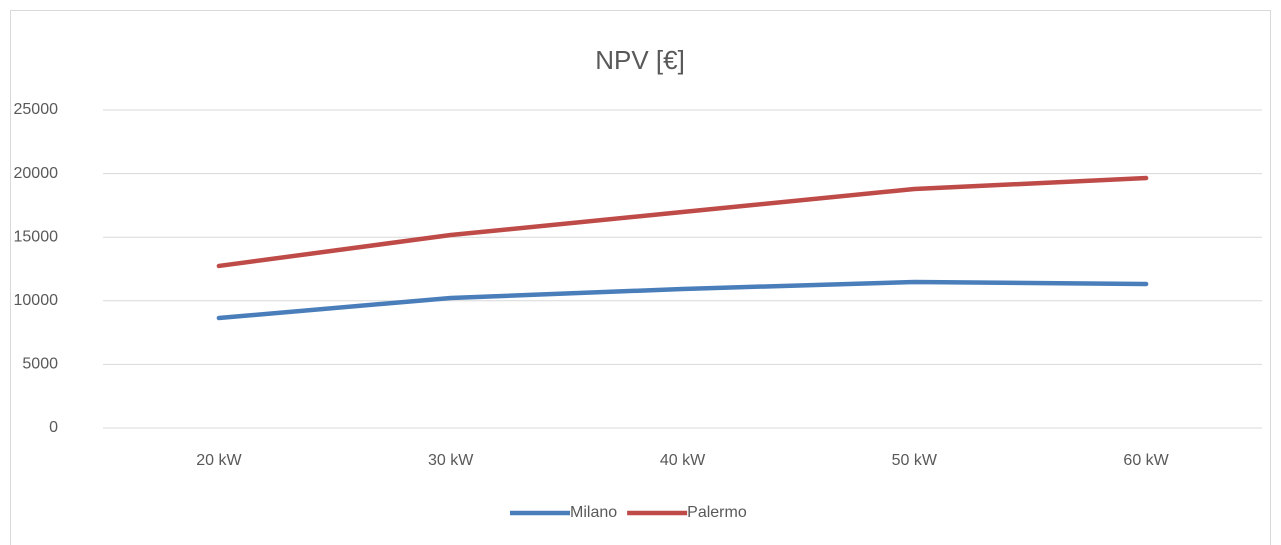 This screenshot has height=545, width=1281. Describe the element at coordinates (593, 512) in the screenshot. I see `legend-label: Milano` at that location.